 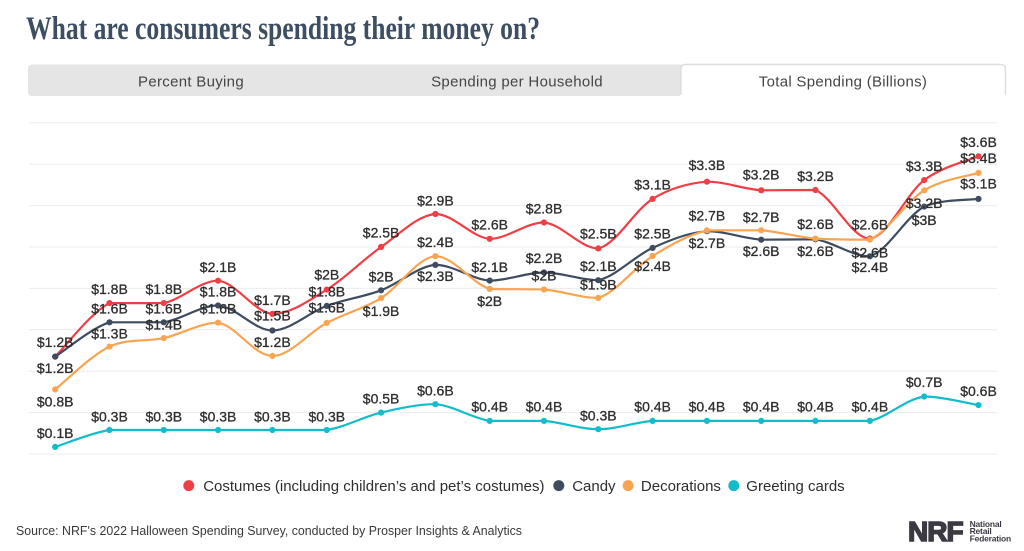 I want to click on svg-text: $3.6B, so click(x=978, y=142).